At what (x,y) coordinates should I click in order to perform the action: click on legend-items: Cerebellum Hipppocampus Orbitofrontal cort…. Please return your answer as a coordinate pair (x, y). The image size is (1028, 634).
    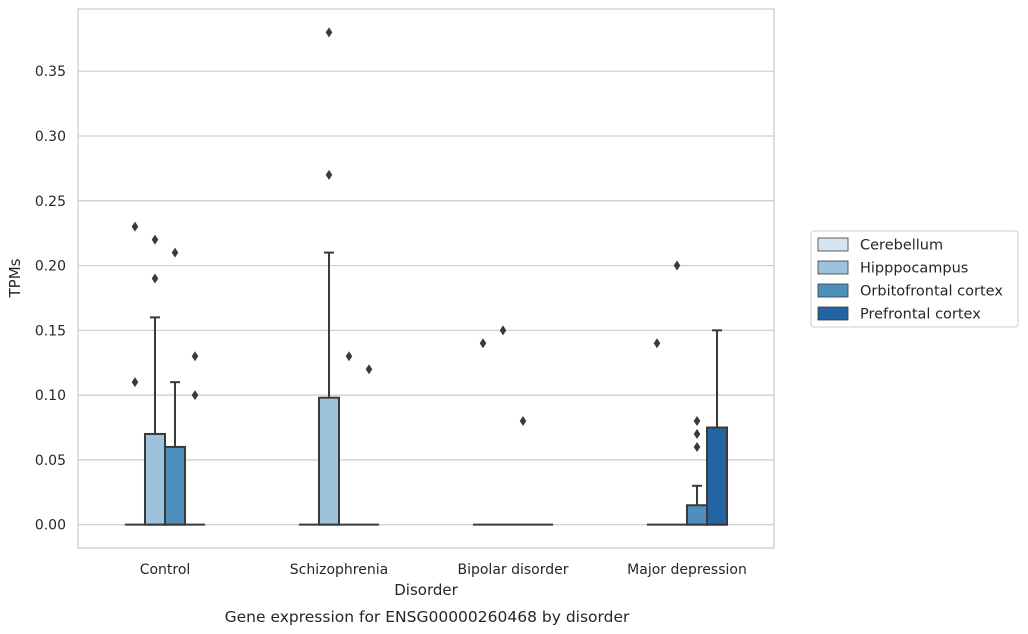
    Looking at the image, I should click on (910, 280).